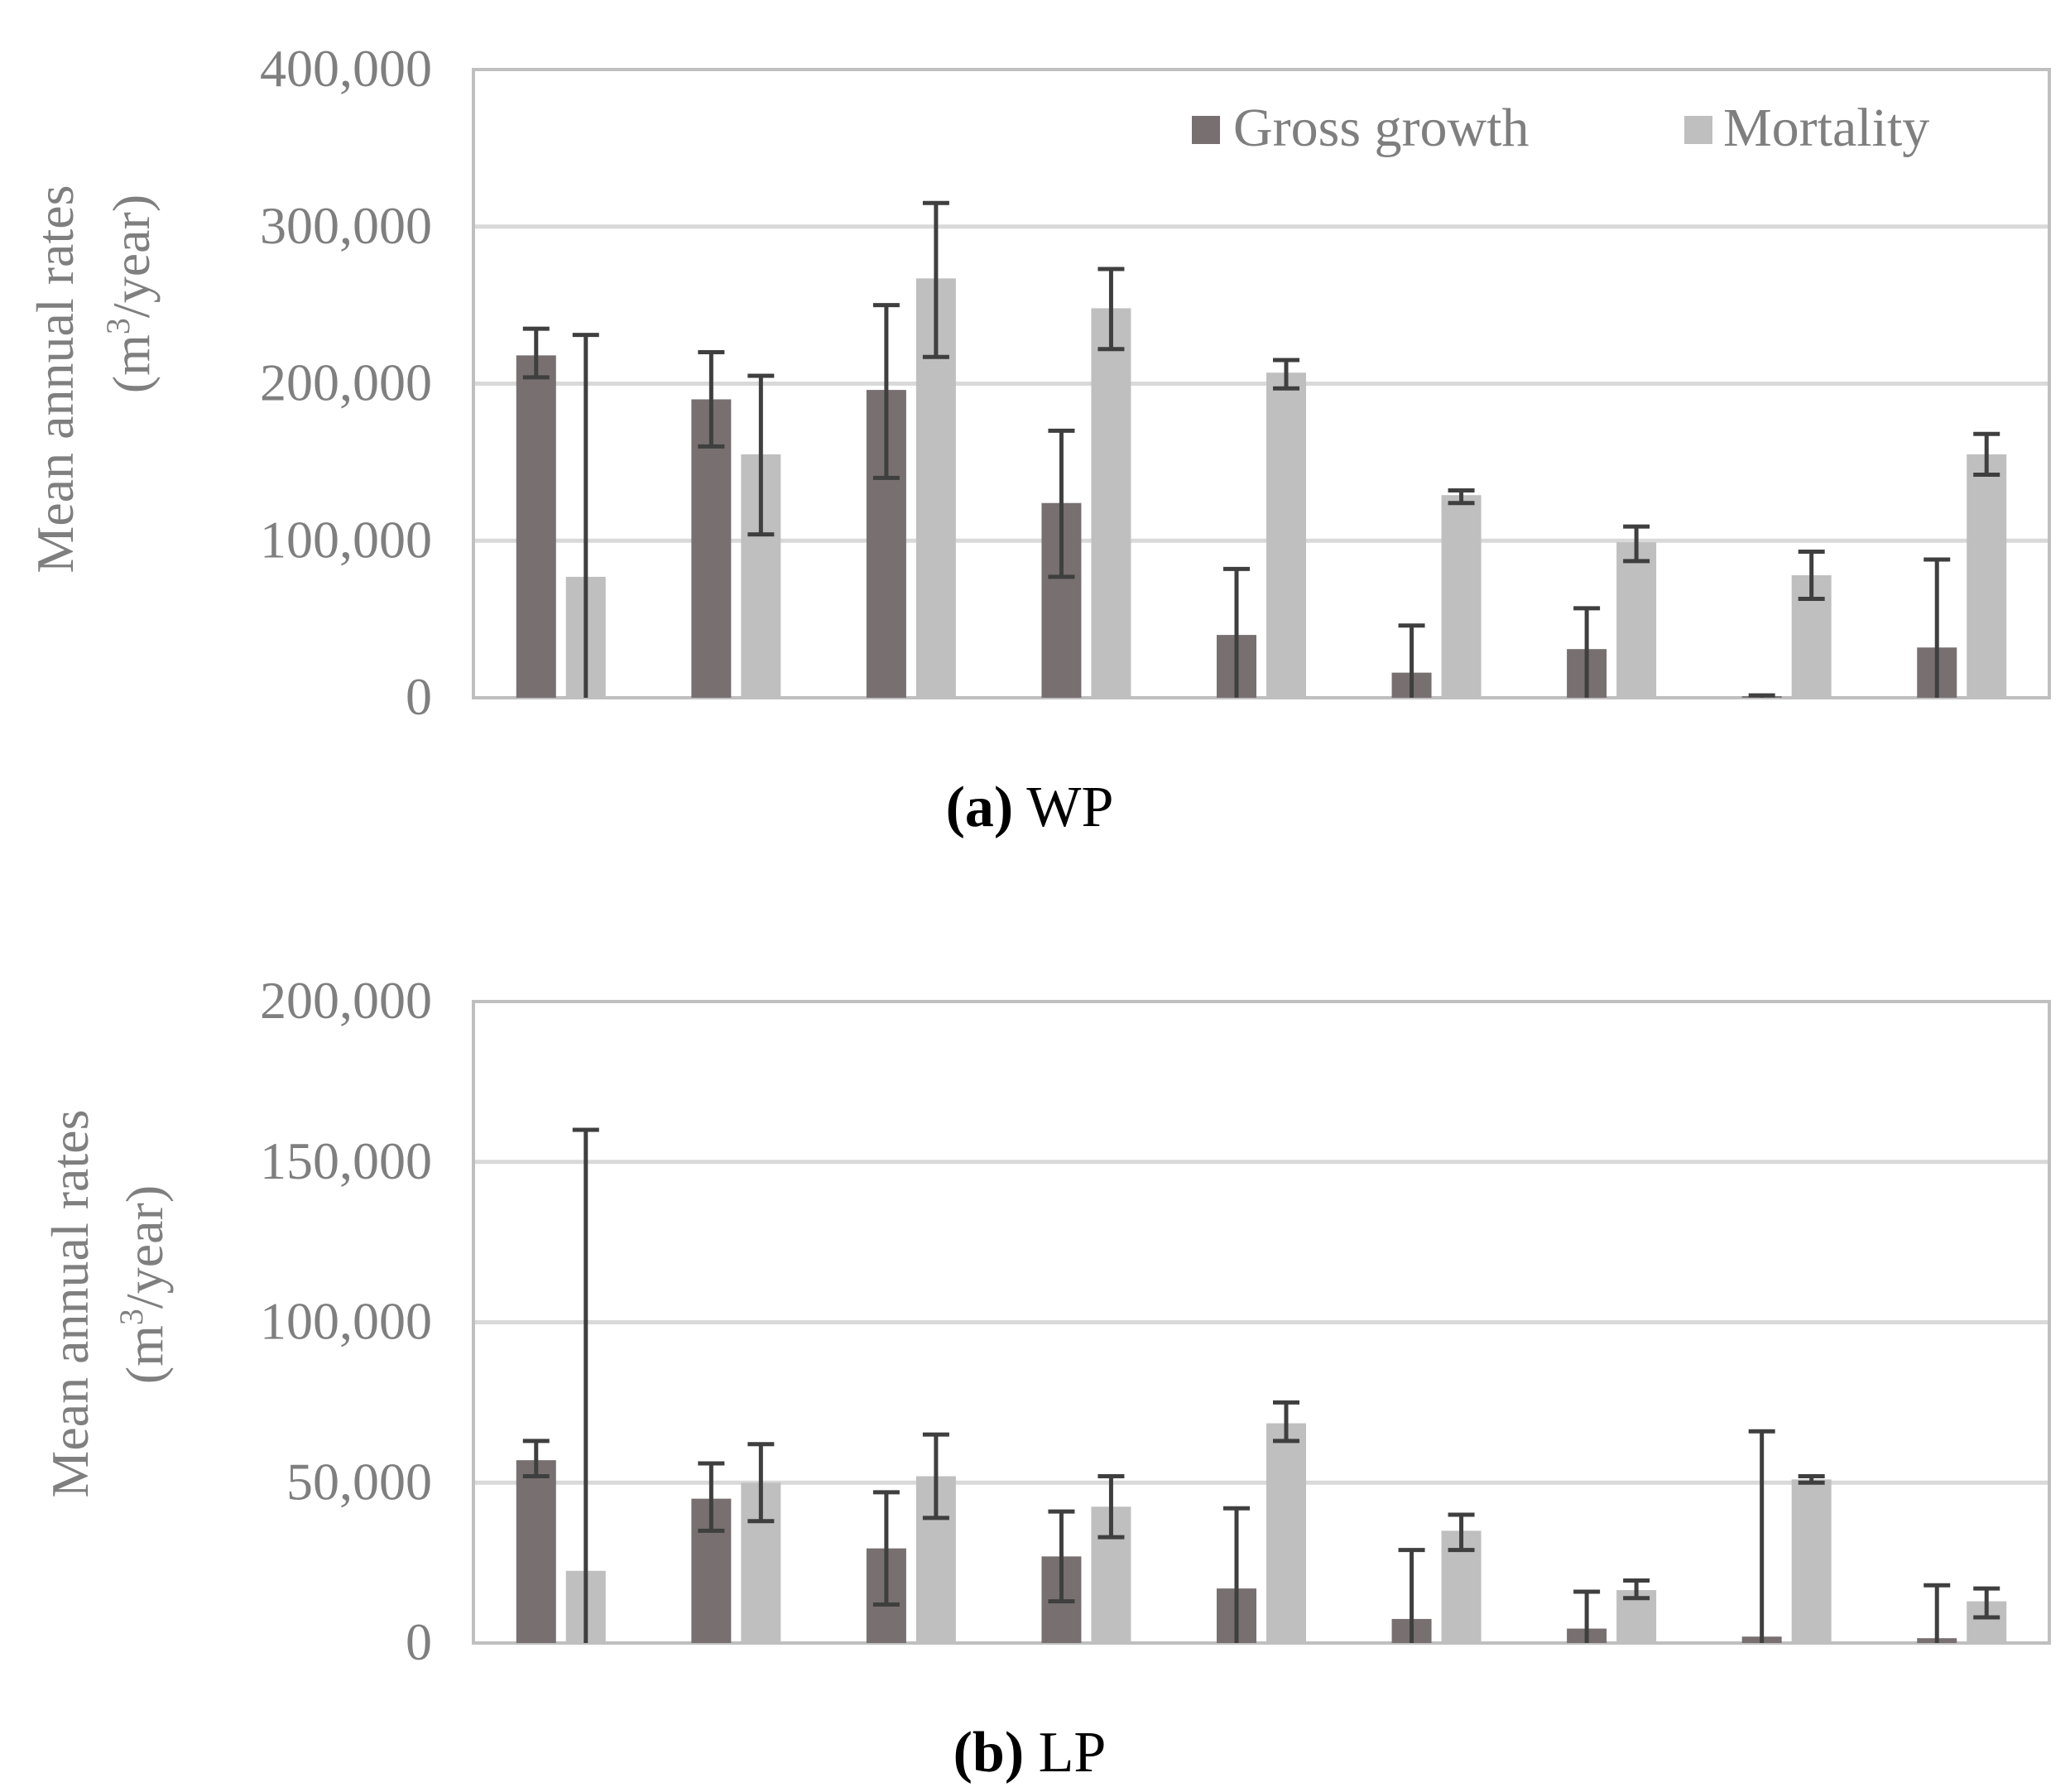 The width and height of the screenshot is (2070, 1792). I want to click on caption-b-bold: (b), so click(989, 1753).